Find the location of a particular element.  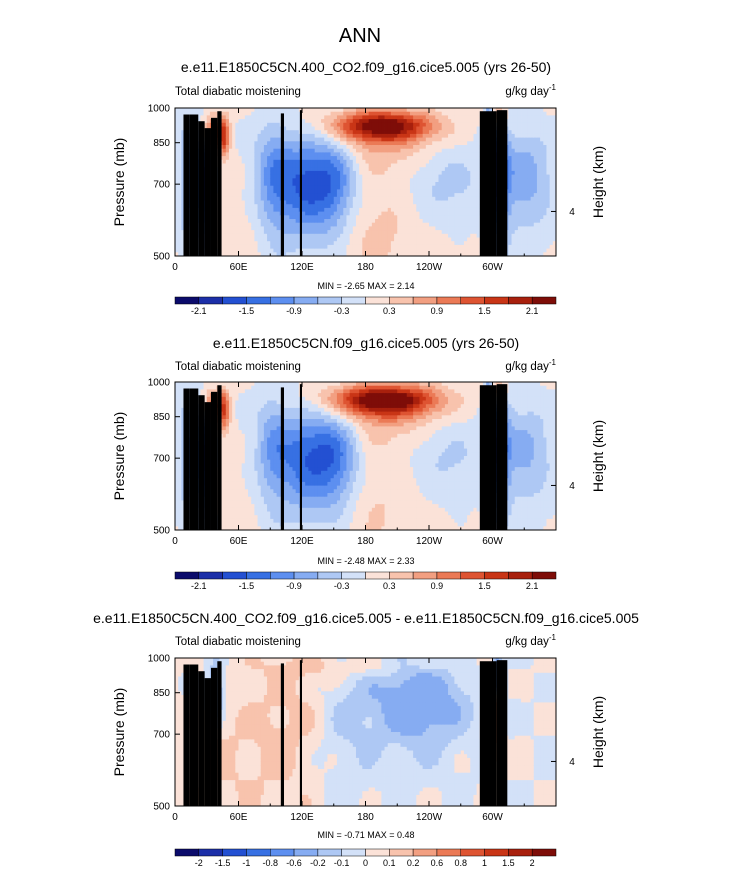

y-axis-title: Pressure (mb) is located at coordinates (119, 182).